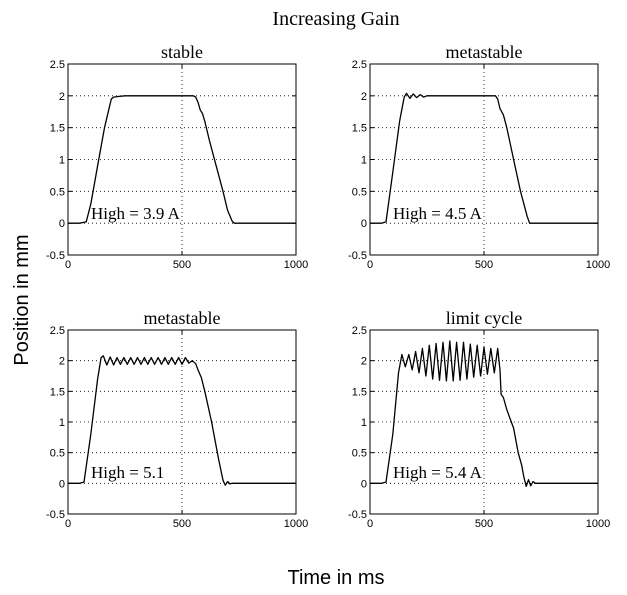  What do you see at coordinates (438, 213) in the screenshot?
I see `gain-annotation: High = 4.5 A` at bounding box center [438, 213].